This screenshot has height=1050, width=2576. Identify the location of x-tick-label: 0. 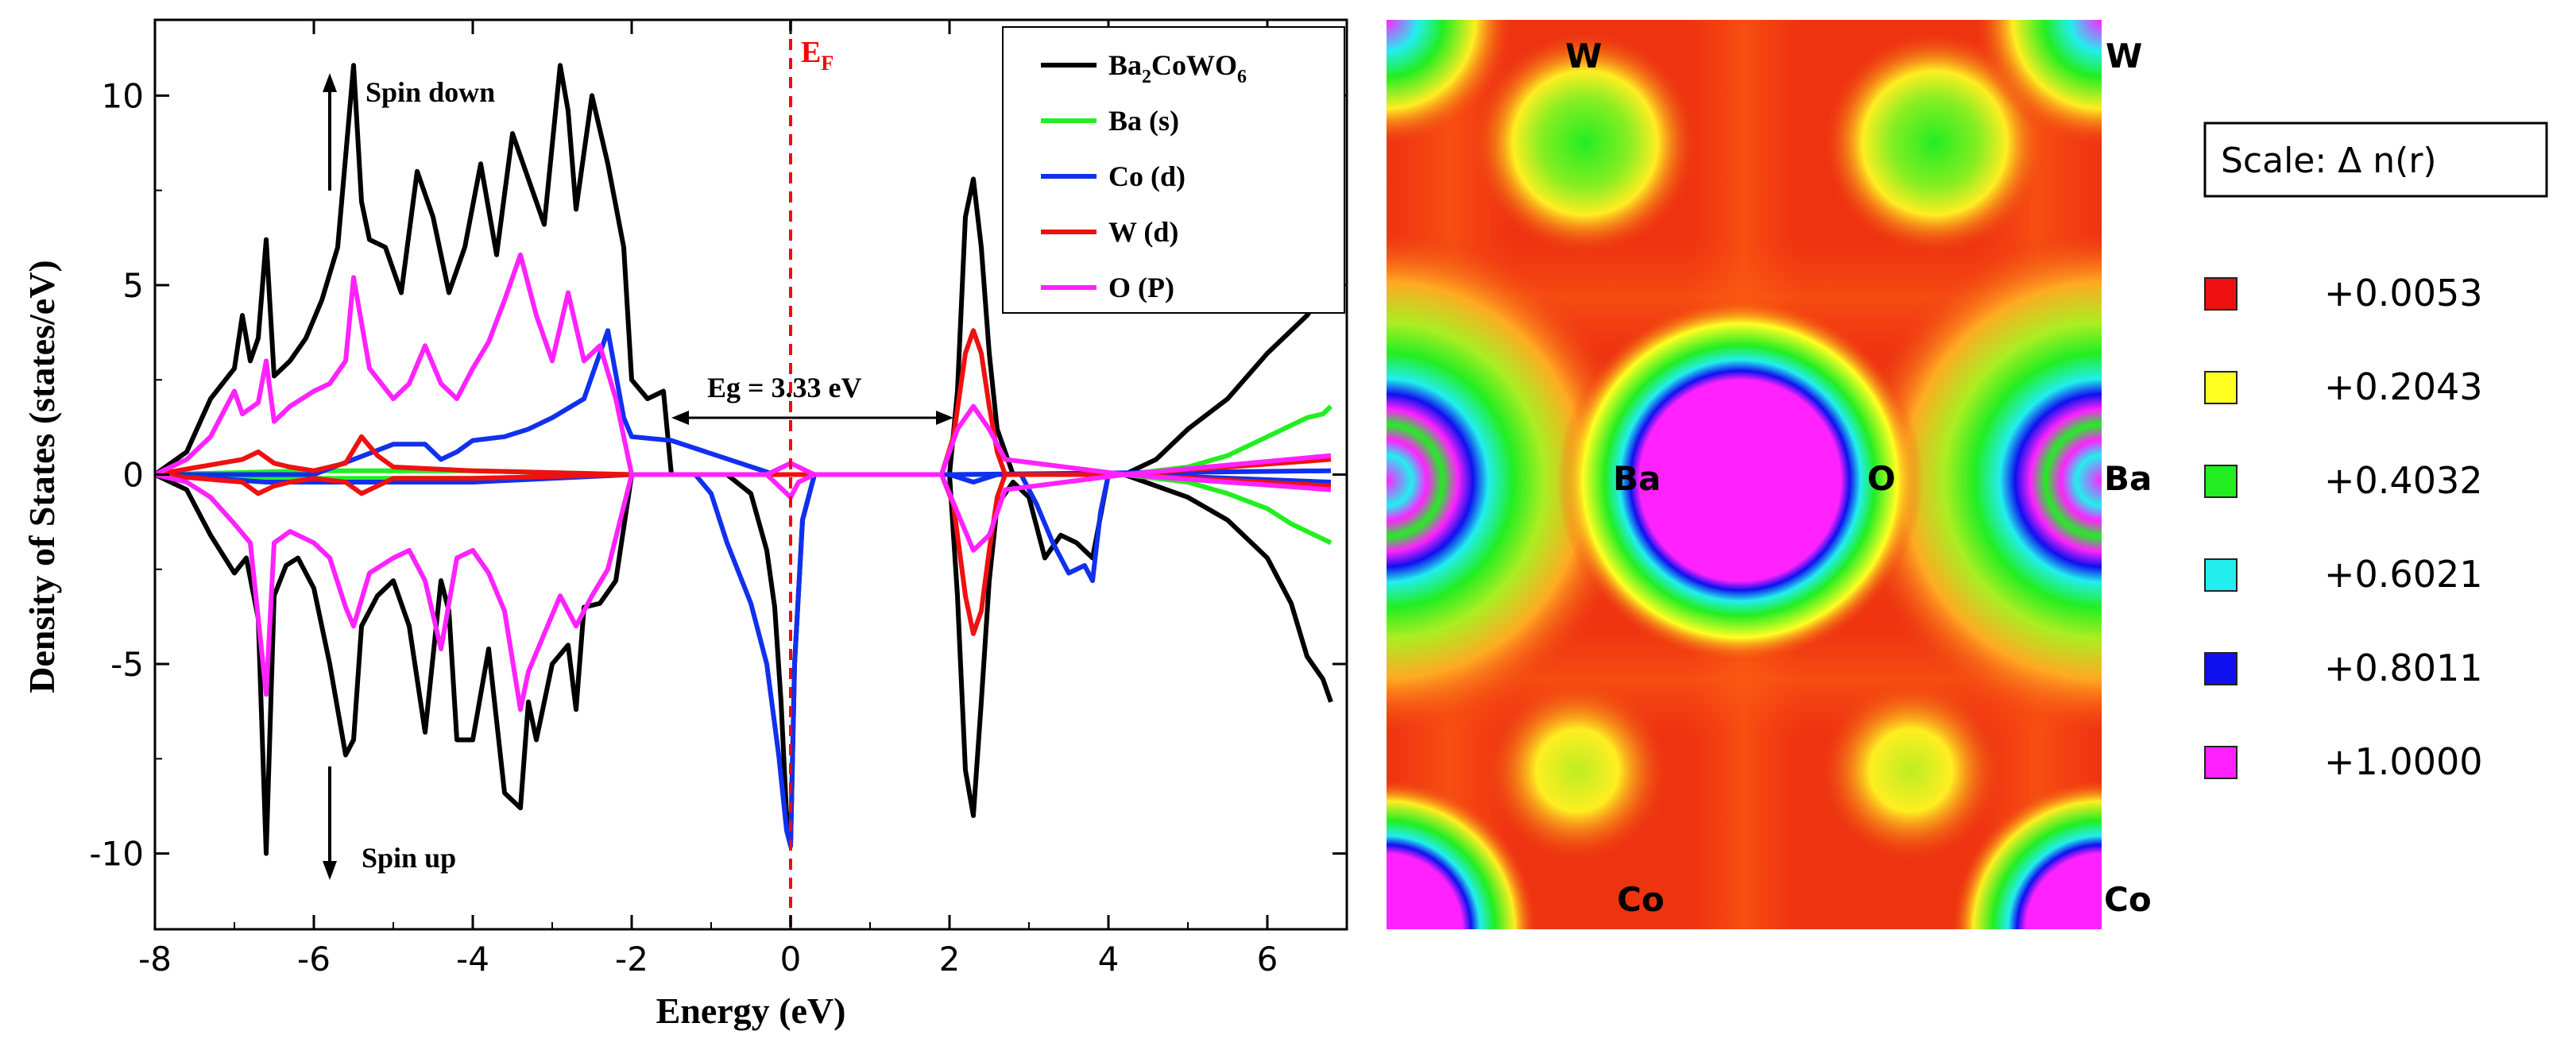
(791, 959).